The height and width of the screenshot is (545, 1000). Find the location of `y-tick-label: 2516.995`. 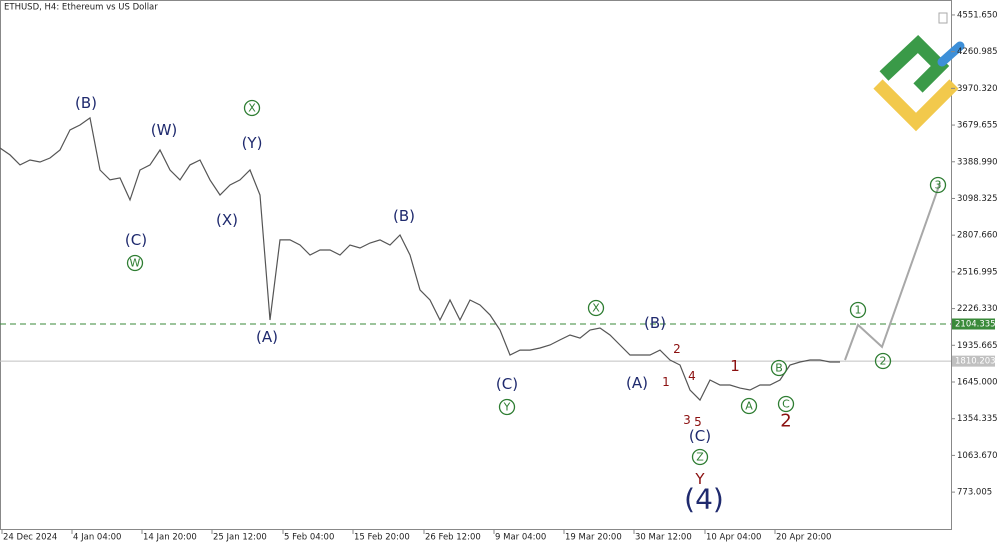

y-tick-label: 2516.995 is located at coordinates (977, 272).